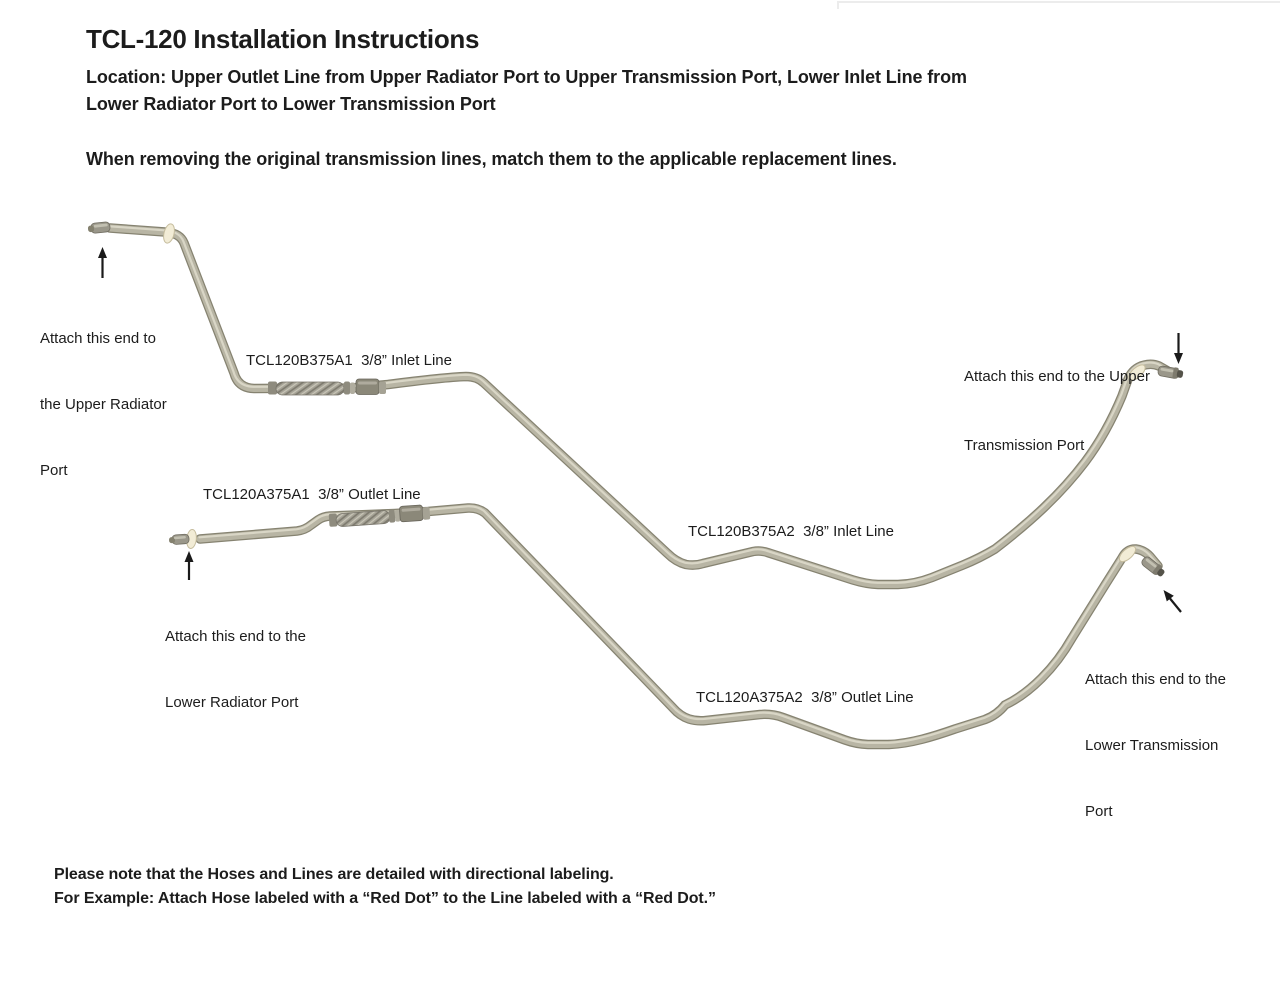 Image resolution: width=1280 pixels, height=989 pixels. What do you see at coordinates (379, 515) in the screenshot?
I see `outlet-braided-hose` at bounding box center [379, 515].